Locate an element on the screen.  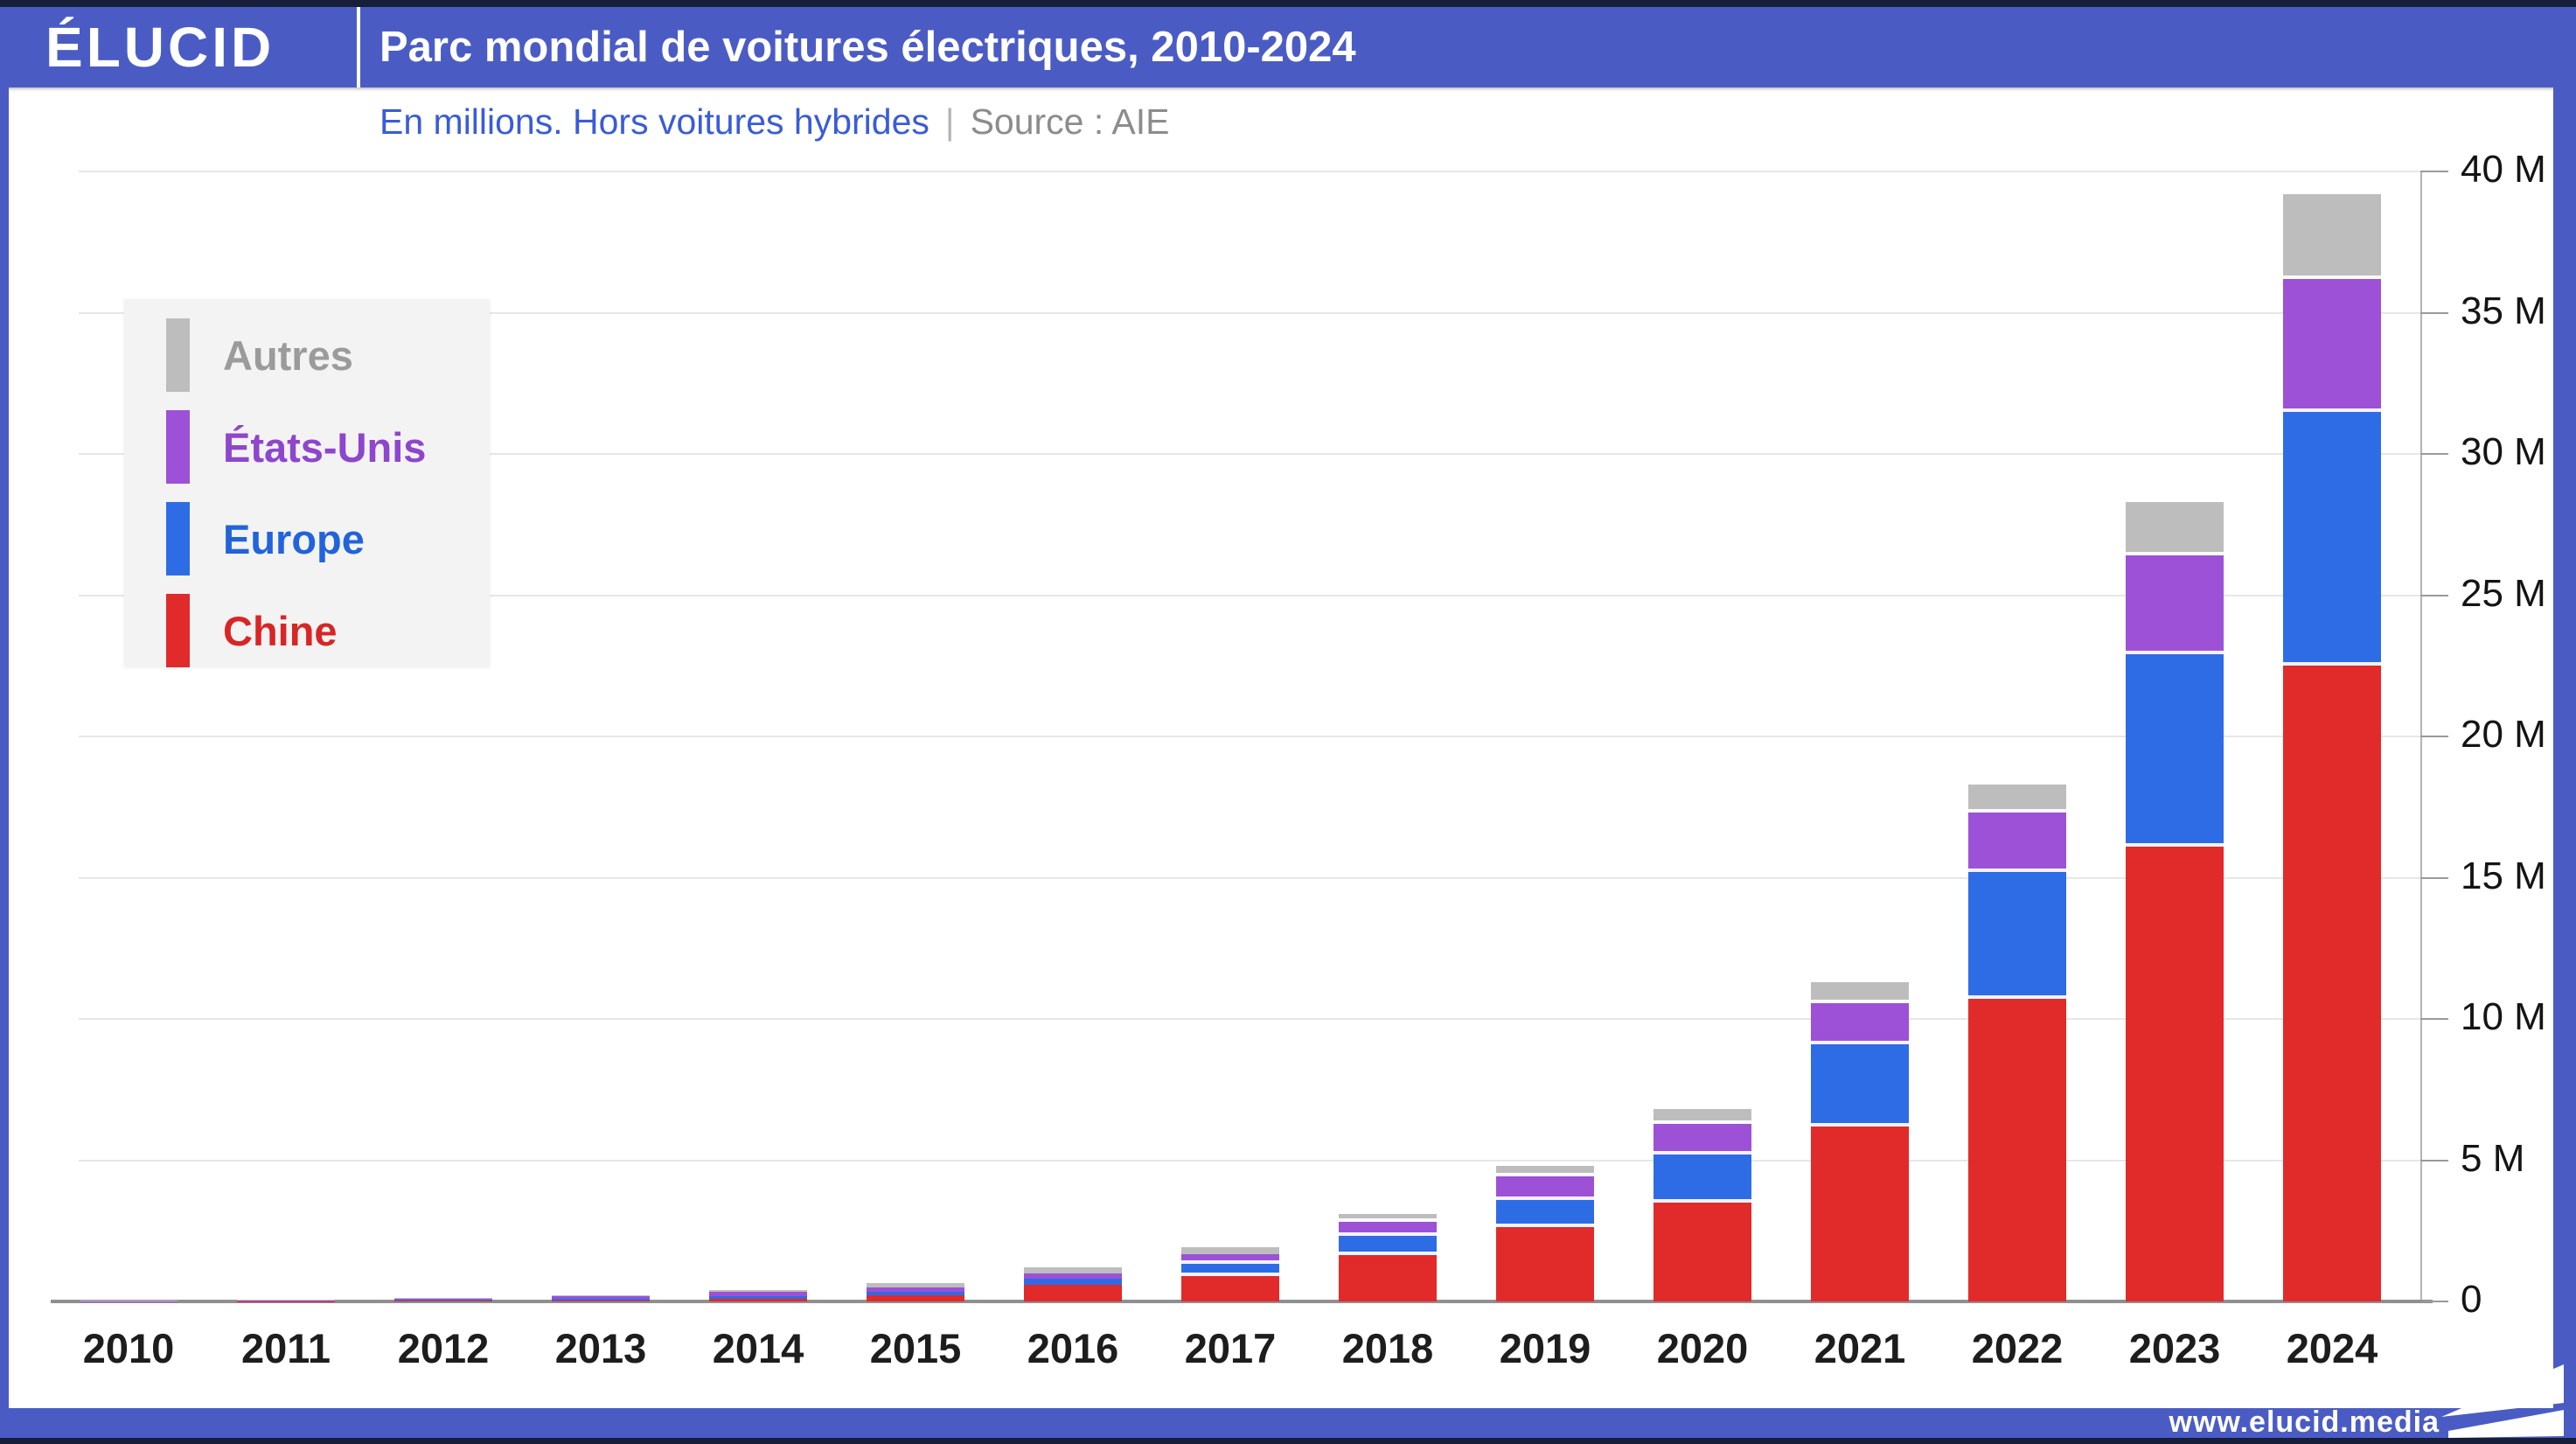
bar-2024-chine is located at coordinates (2332, 984).